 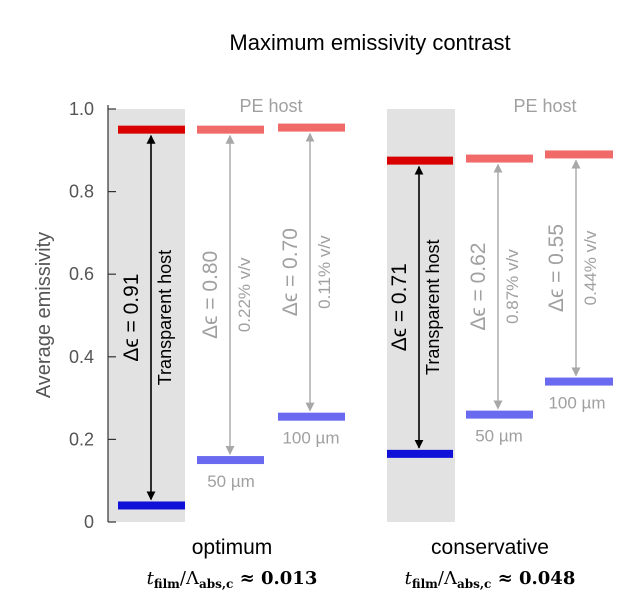 I want to click on y-tick-label: 1.0, so click(x=81, y=109).